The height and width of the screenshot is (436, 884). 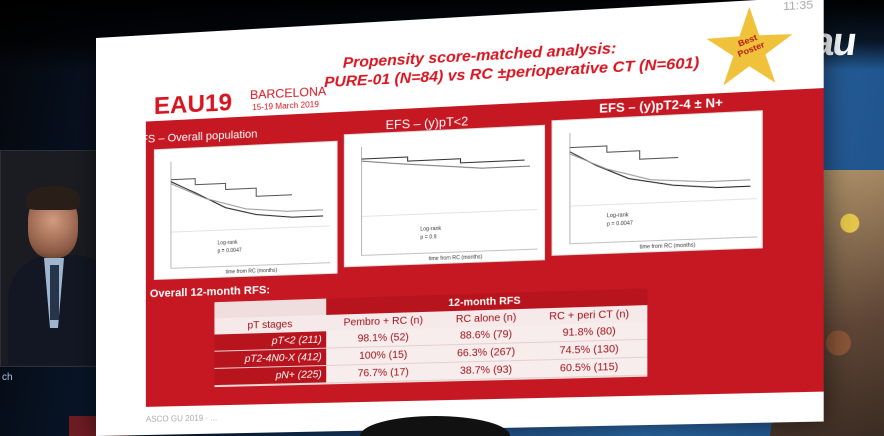 What do you see at coordinates (486, 370) in the screenshot?
I see `table-cell: 38.7% (93)` at bounding box center [486, 370].